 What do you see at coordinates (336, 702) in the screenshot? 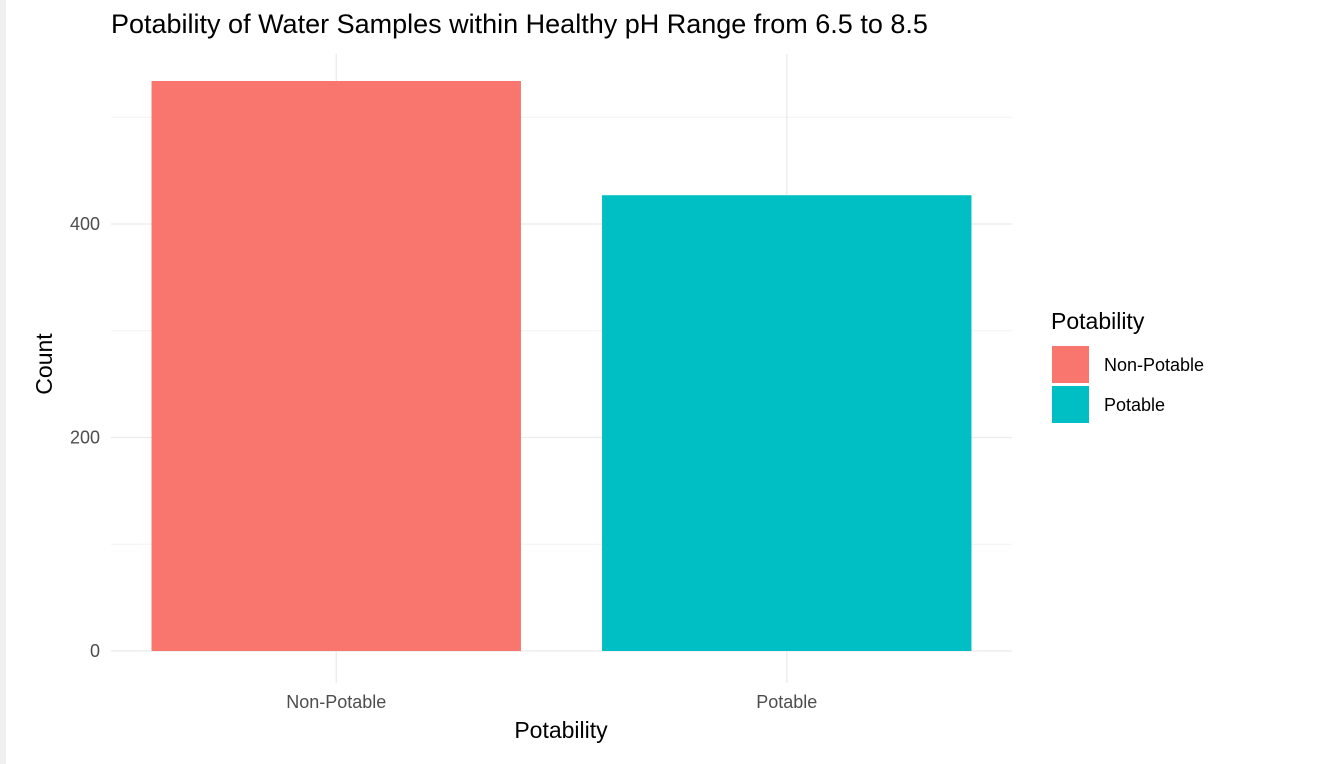
I see `x-tick-label: Non-Potable` at bounding box center [336, 702].